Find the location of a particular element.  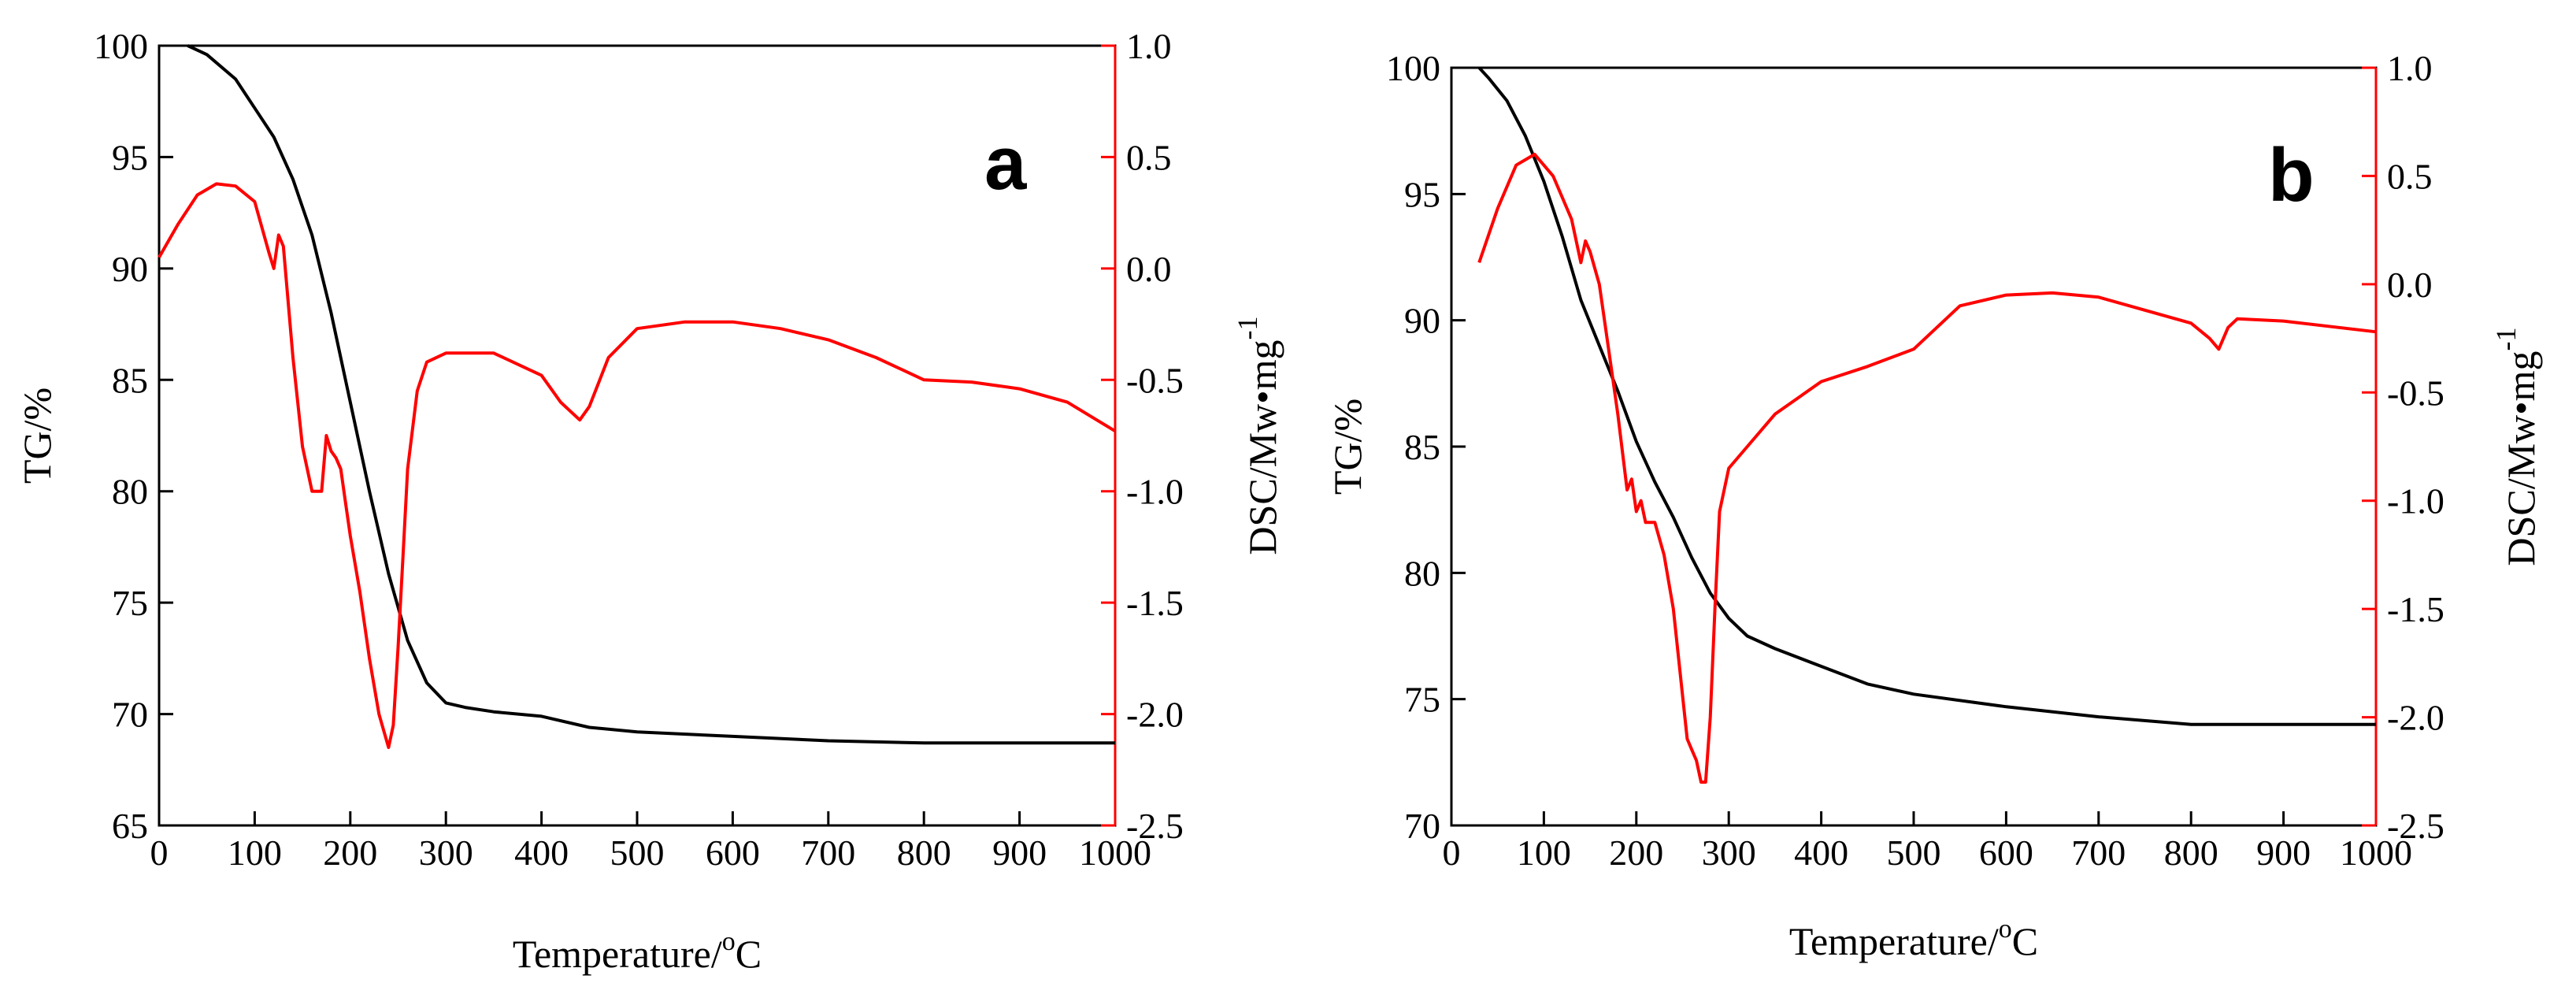

y2-axis-title-text-b: DSC/Mw•mg is located at coordinates (2521, 458).